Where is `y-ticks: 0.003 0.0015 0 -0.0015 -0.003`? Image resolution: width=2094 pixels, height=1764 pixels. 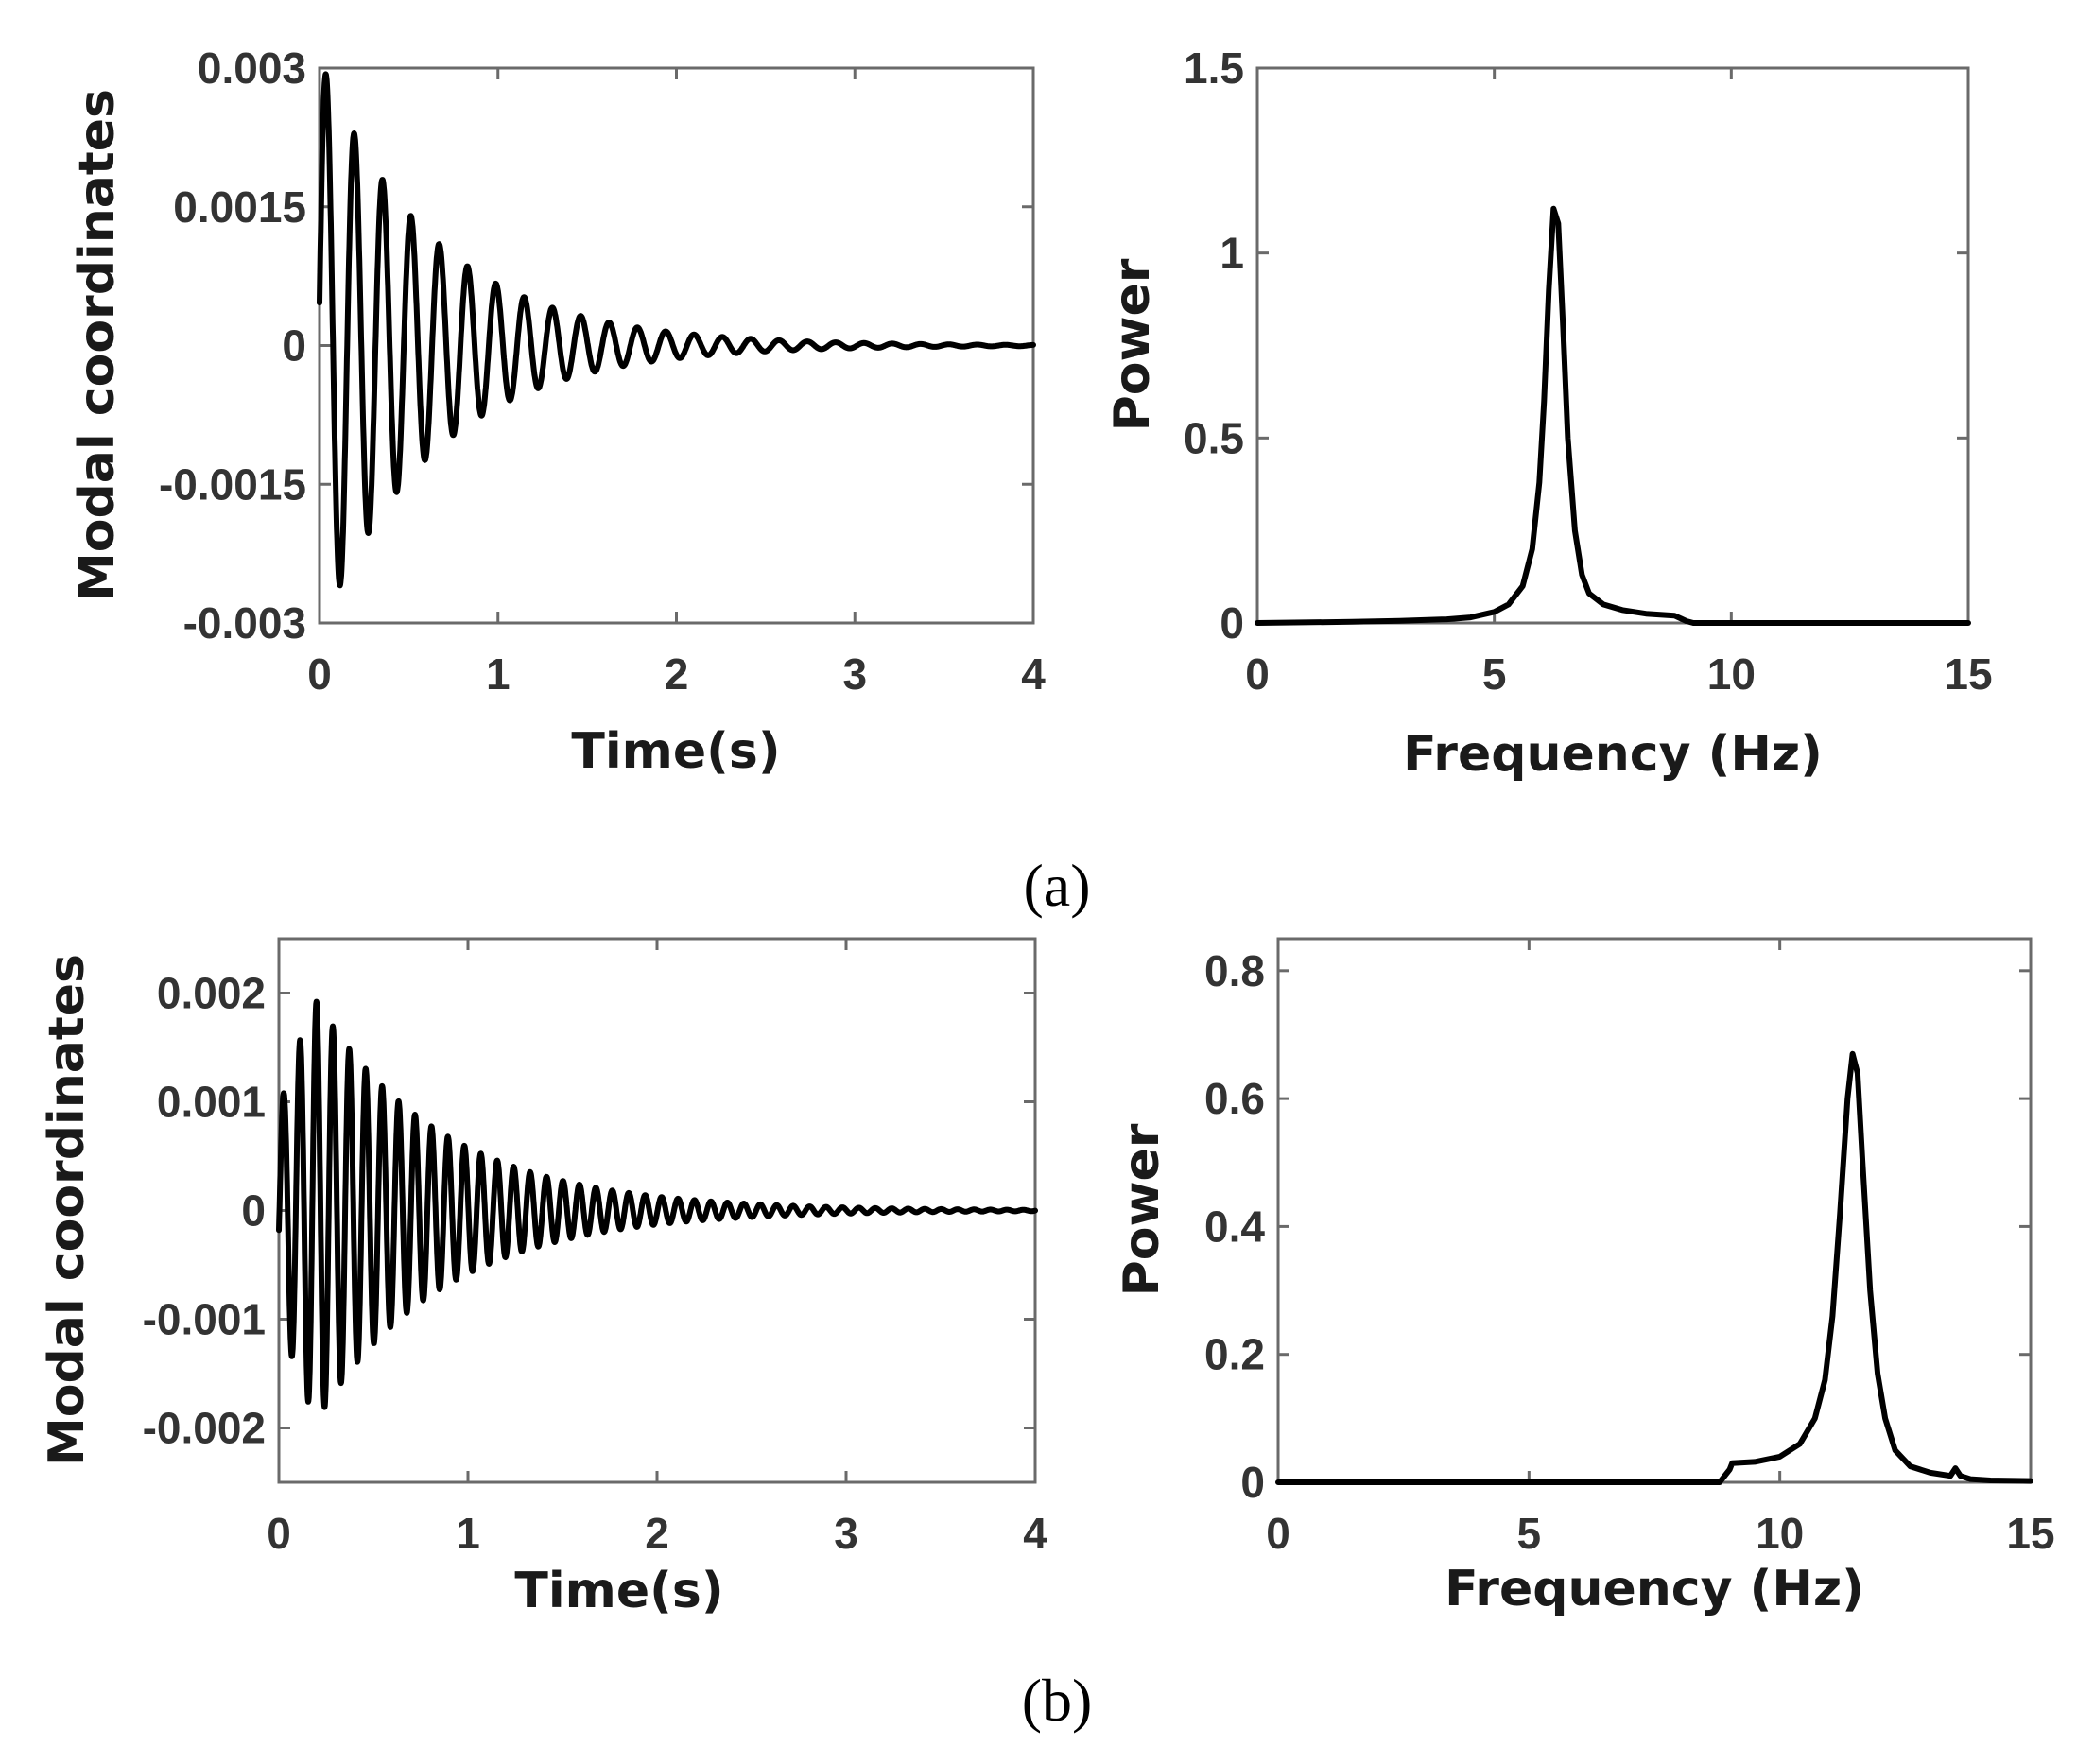
y-ticks: 0.003 0.0015 0 -0.0015 -0.003 is located at coordinates (596, 345).